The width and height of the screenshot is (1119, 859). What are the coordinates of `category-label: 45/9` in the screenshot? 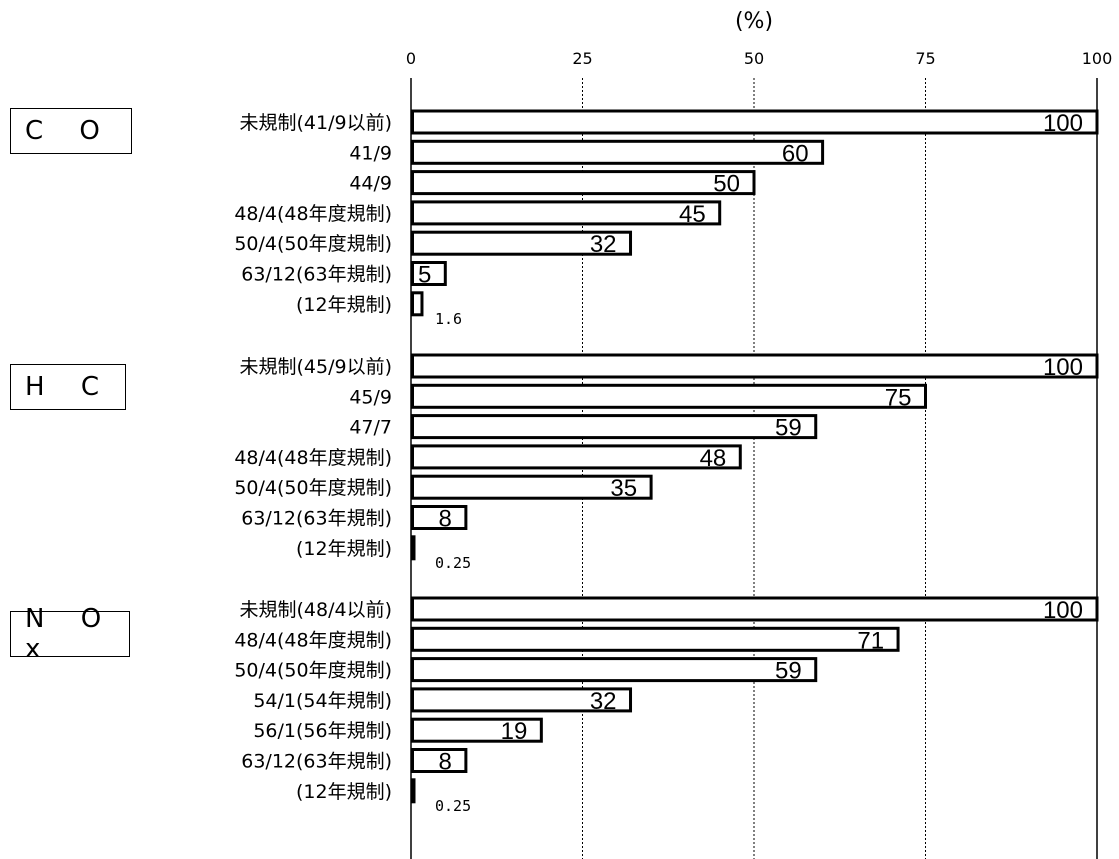 It's located at (370, 397).